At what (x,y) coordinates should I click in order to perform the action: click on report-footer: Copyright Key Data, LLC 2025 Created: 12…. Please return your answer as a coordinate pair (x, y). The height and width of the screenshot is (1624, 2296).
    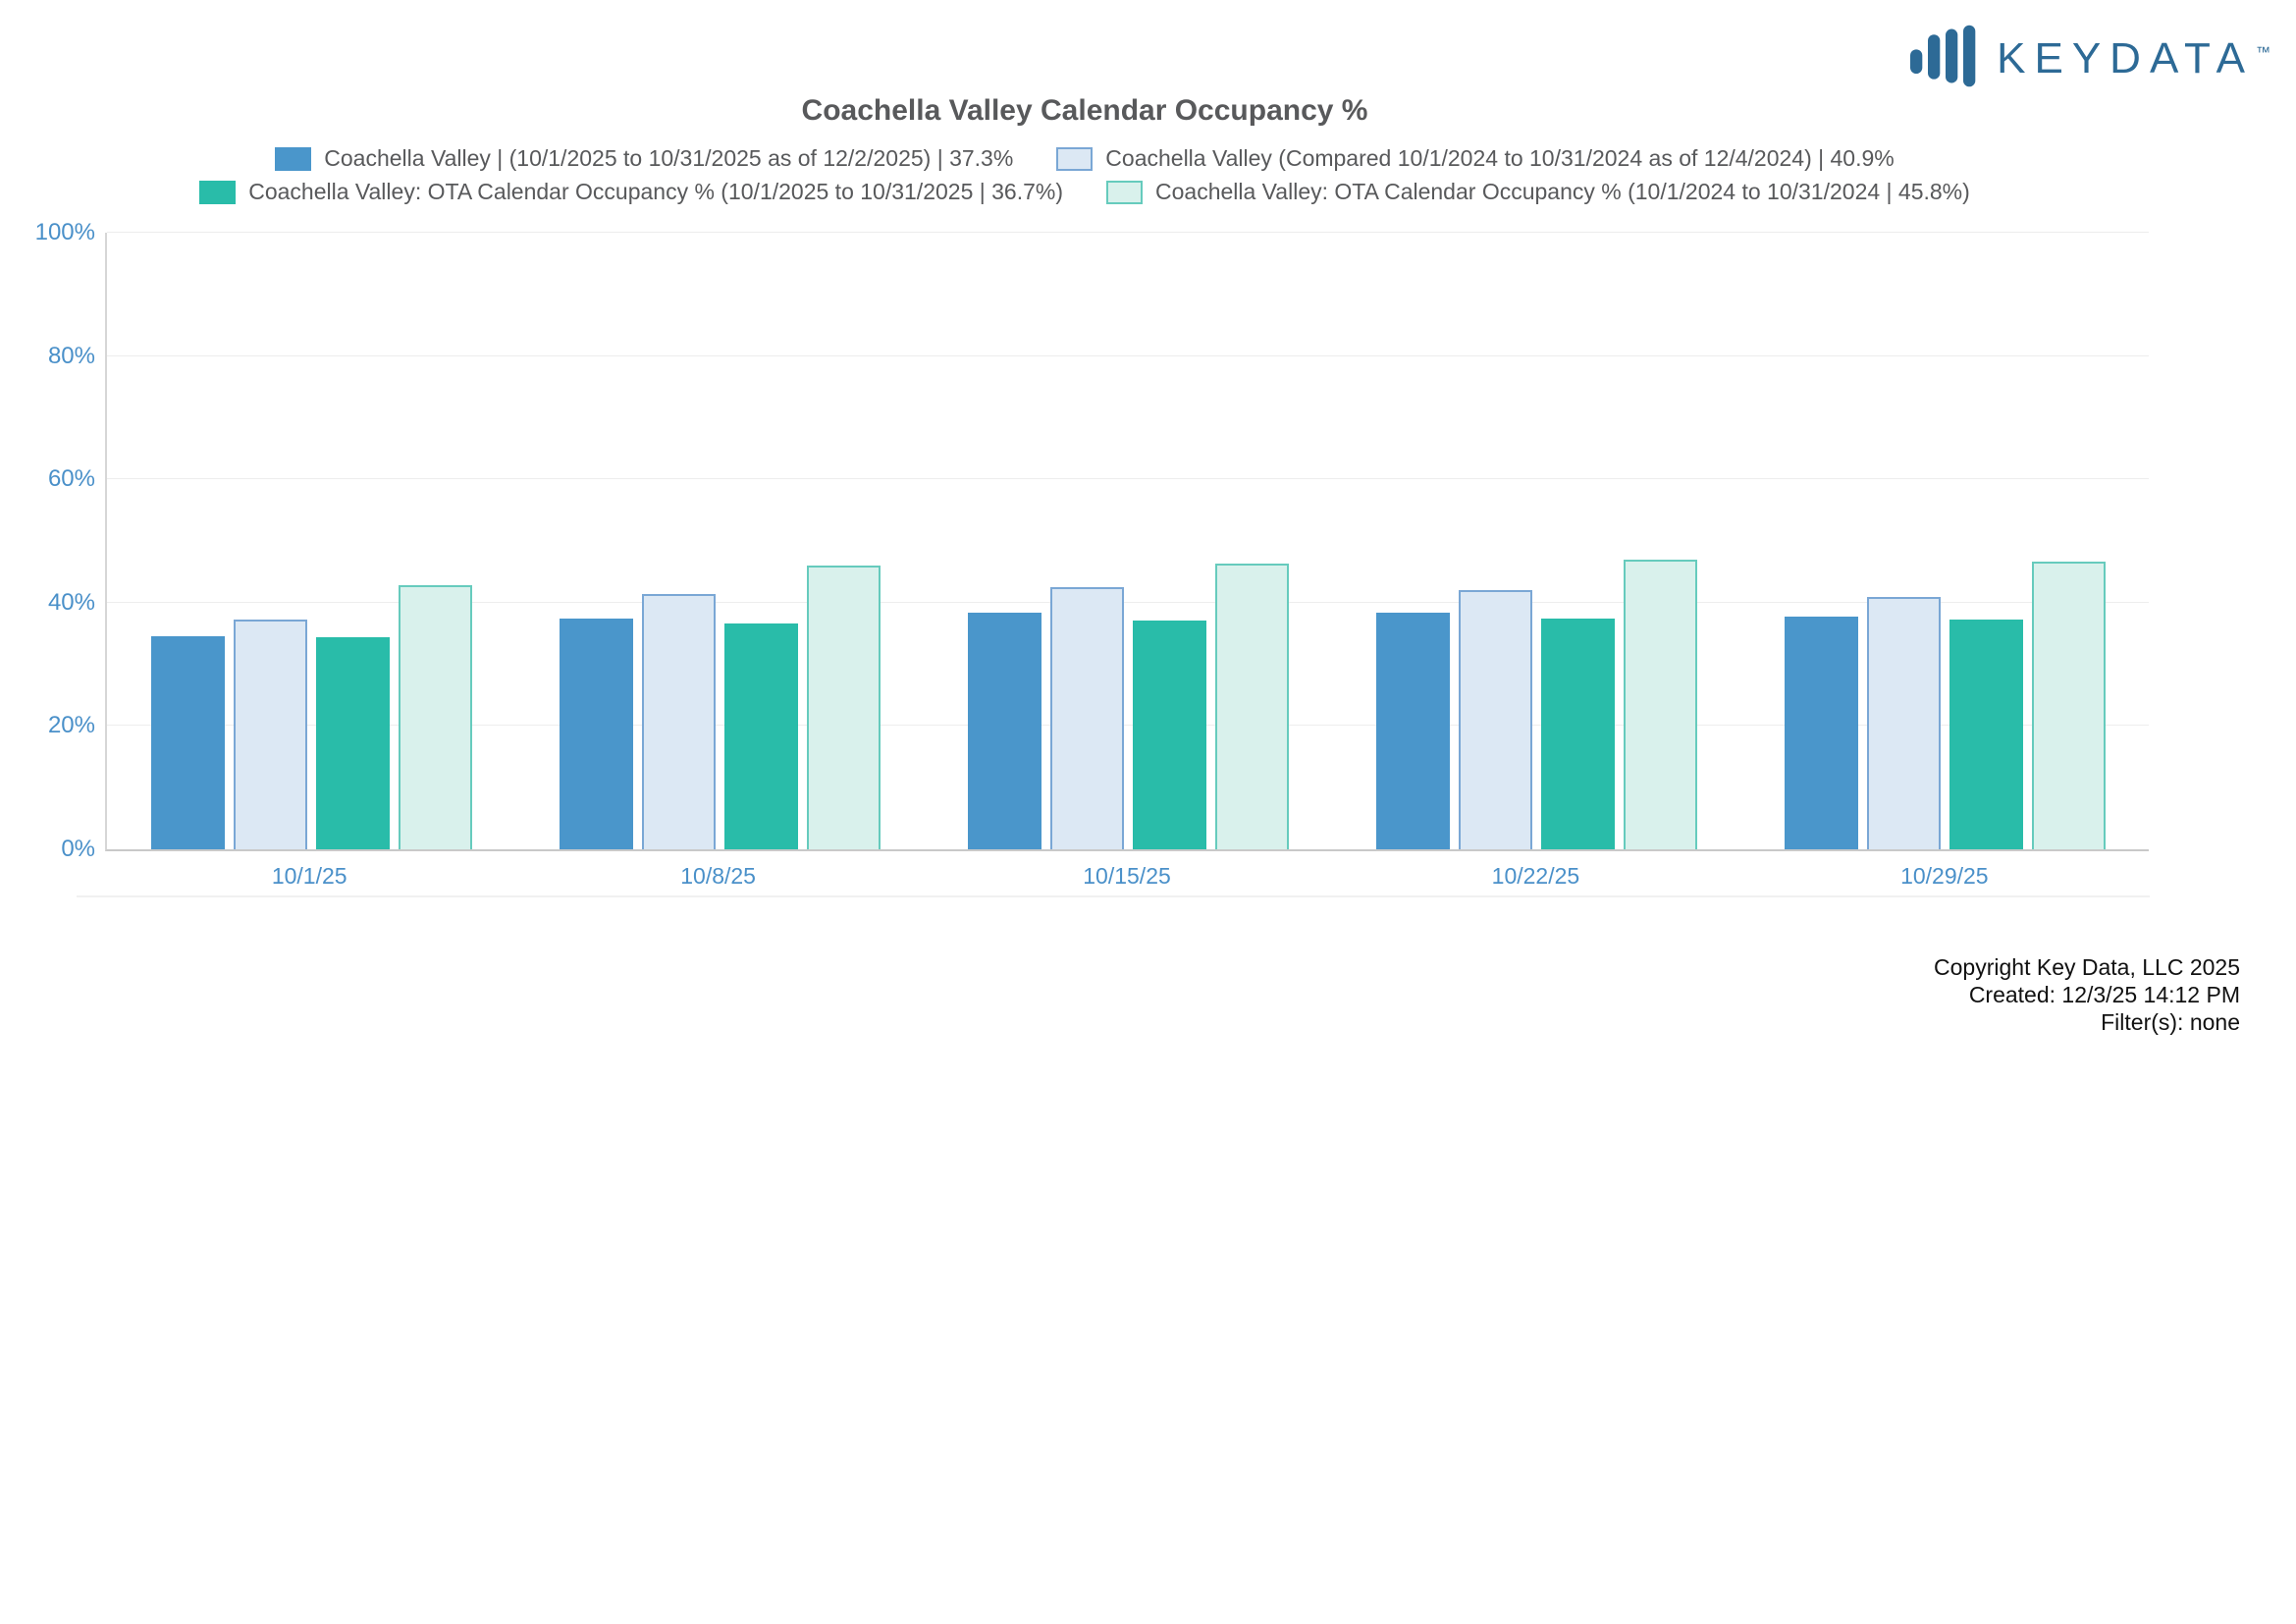
    Looking at the image, I should click on (2087, 994).